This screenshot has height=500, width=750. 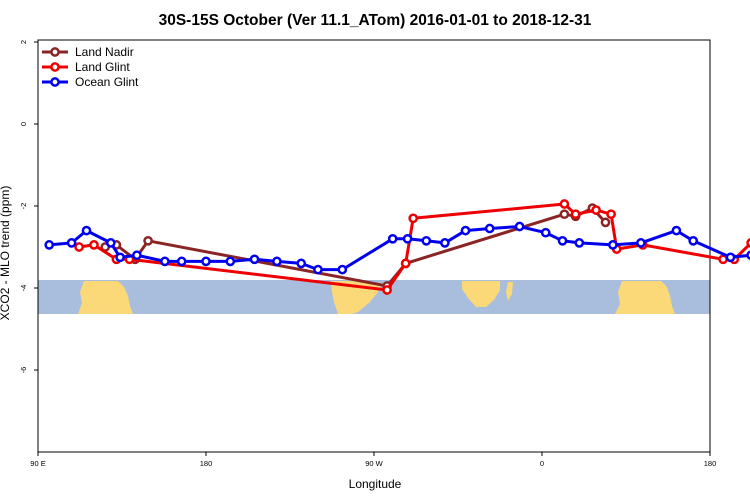 What do you see at coordinates (6, 253) in the screenshot?
I see `y-axis-label: XCO2 - MLO trend (ppm)` at bounding box center [6, 253].